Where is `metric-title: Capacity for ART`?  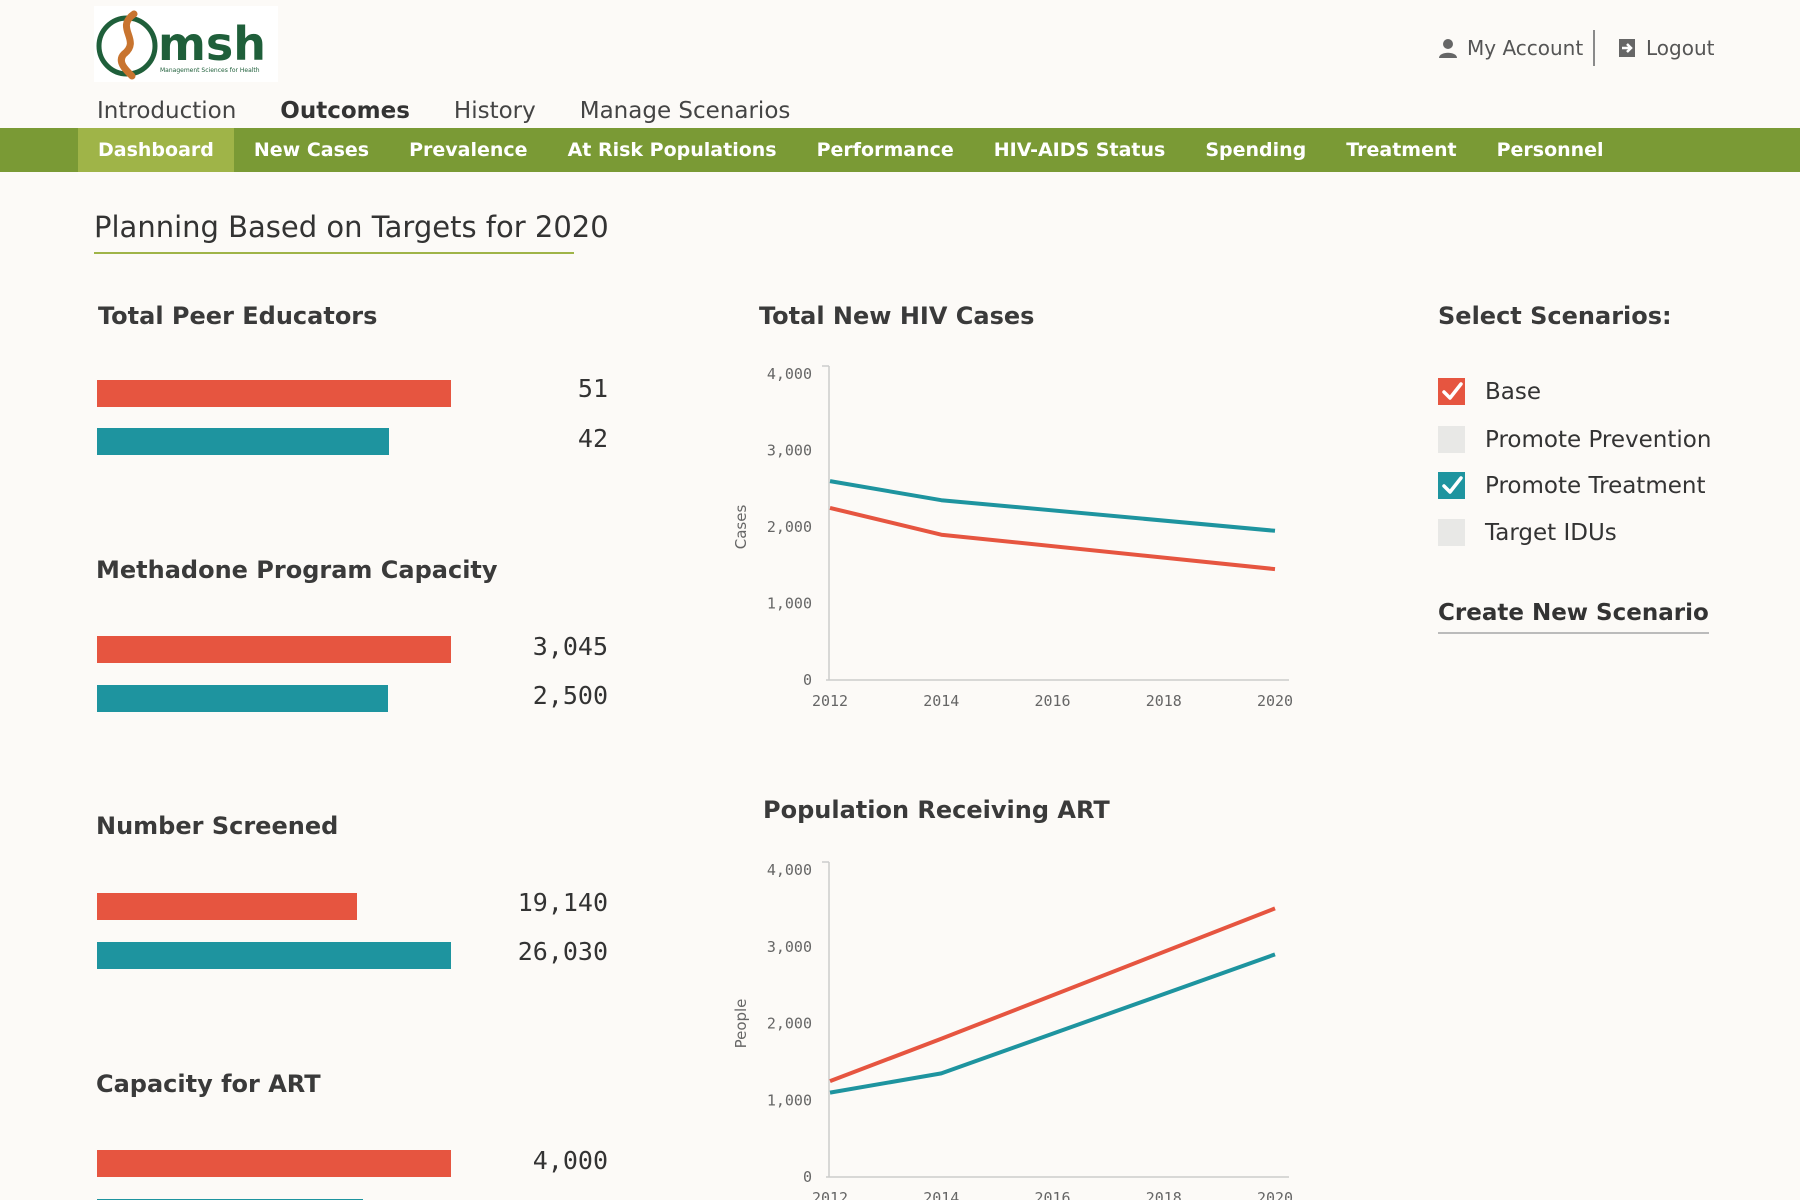
metric-title: Capacity for ART is located at coordinates (208, 1084).